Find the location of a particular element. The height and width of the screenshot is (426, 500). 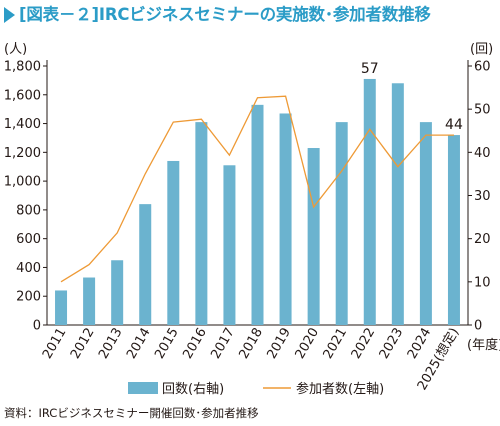

bar-2016 is located at coordinates (201, 223).